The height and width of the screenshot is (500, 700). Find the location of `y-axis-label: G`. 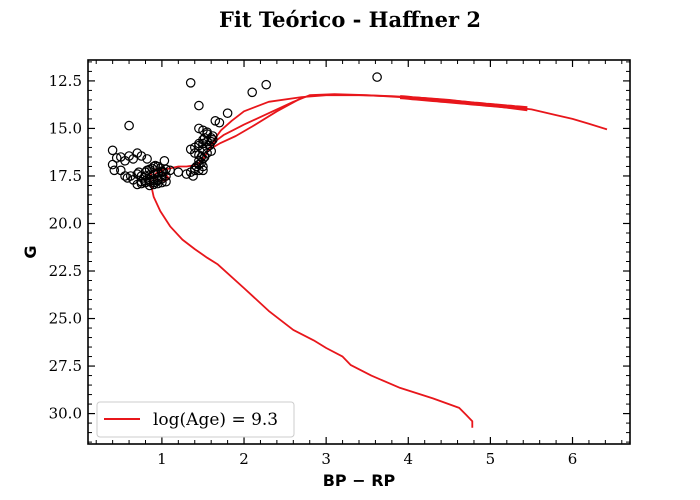

y-axis-label: G is located at coordinates (30, 251).